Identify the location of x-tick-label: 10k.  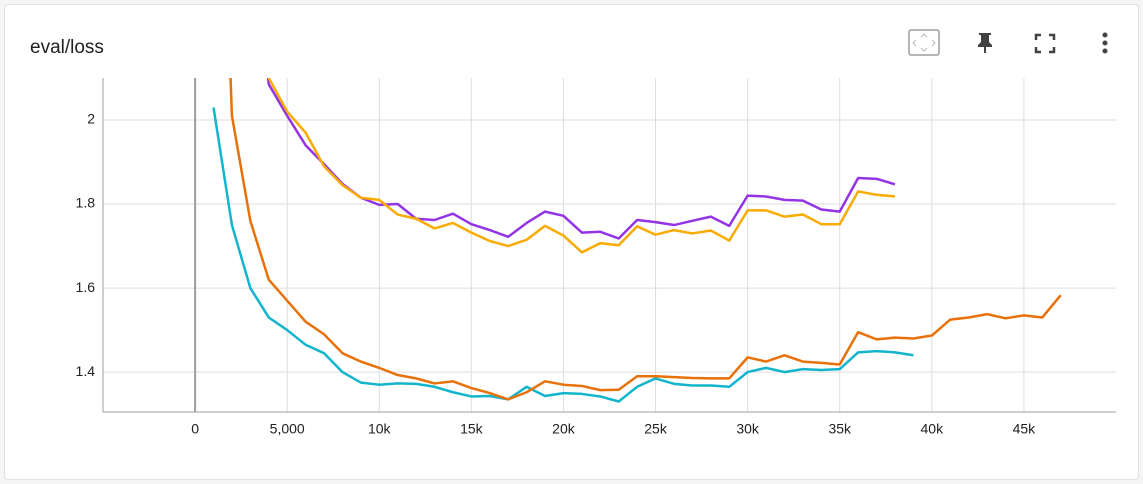
(380, 429).